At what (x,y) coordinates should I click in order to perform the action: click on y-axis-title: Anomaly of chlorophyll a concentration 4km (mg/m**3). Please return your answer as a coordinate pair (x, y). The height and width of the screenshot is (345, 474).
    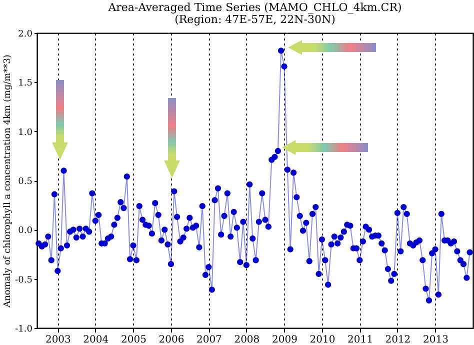
    Looking at the image, I should click on (8, 181).